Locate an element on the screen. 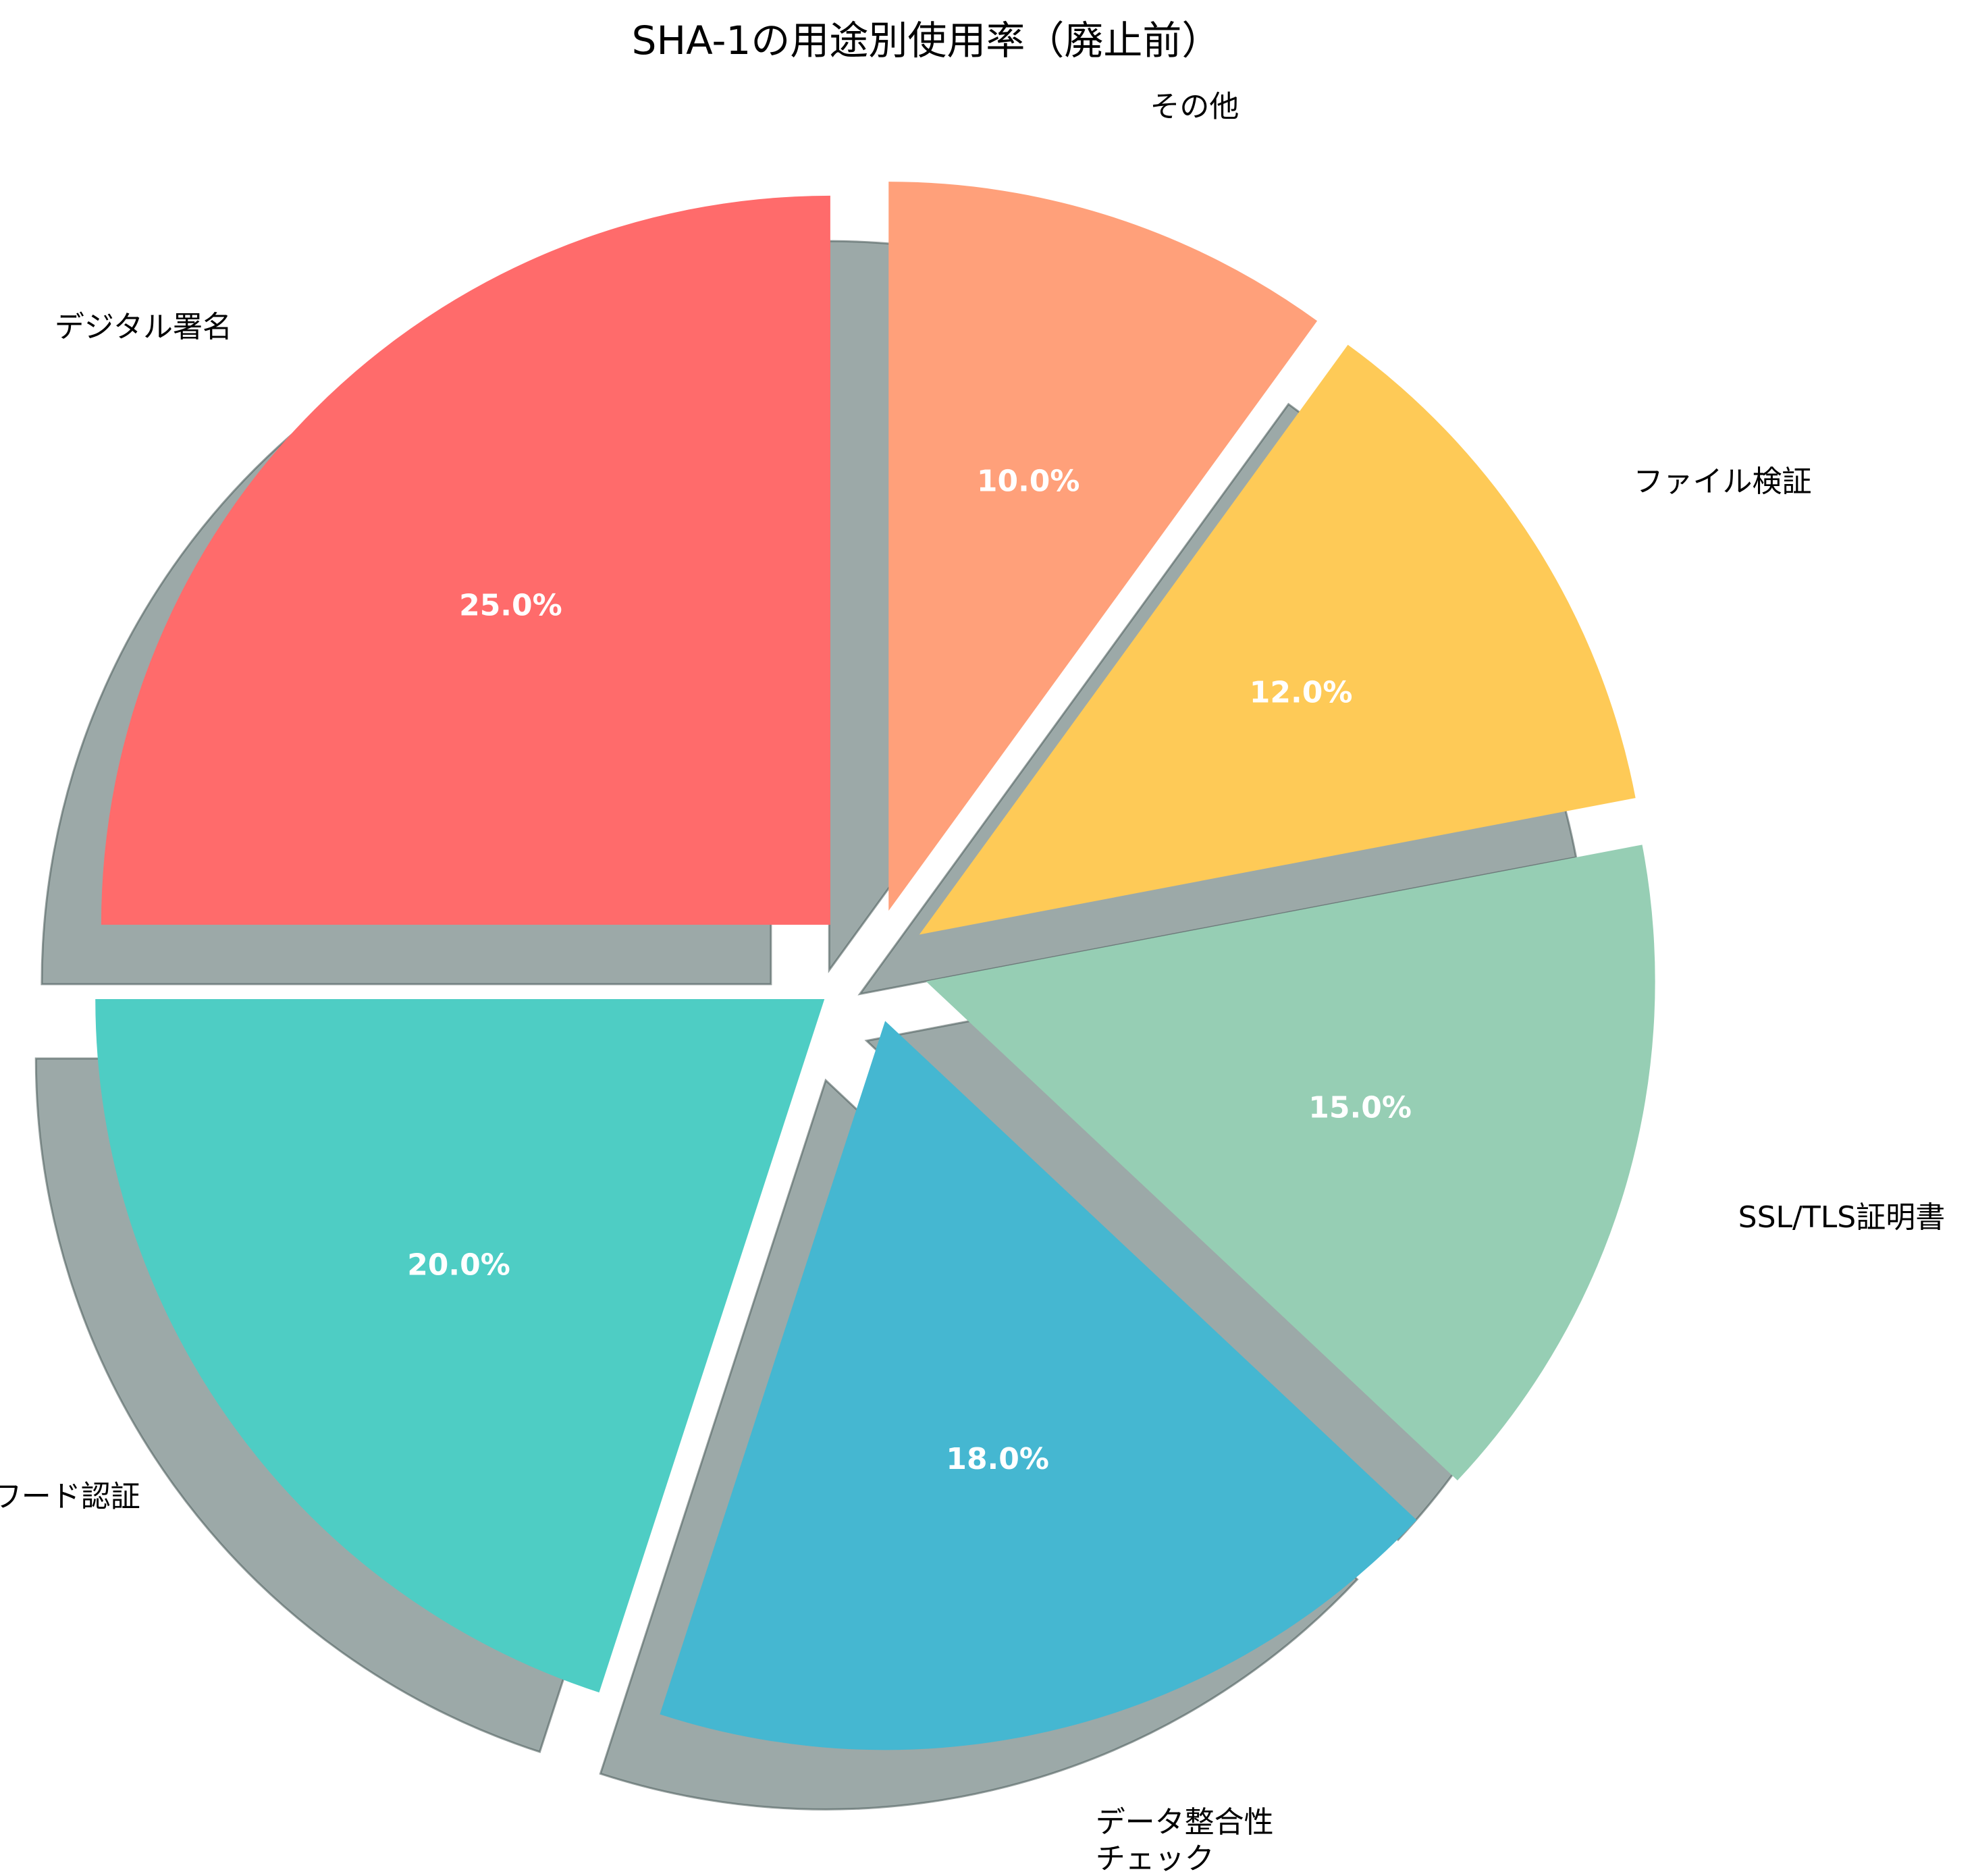  category-label: データ整合性チェック is located at coordinates (1185, 1840).